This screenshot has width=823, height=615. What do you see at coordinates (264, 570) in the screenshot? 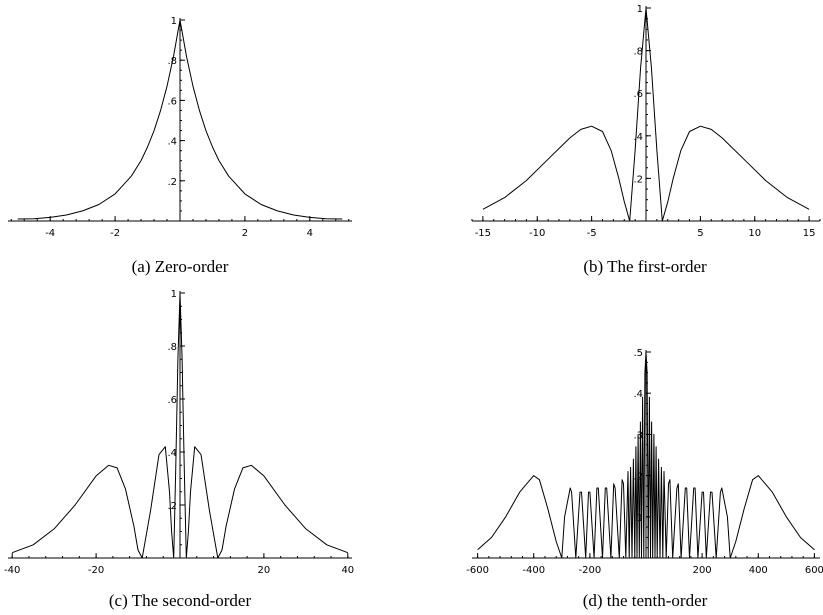
I see `x-tick-label: 20` at bounding box center [264, 570].